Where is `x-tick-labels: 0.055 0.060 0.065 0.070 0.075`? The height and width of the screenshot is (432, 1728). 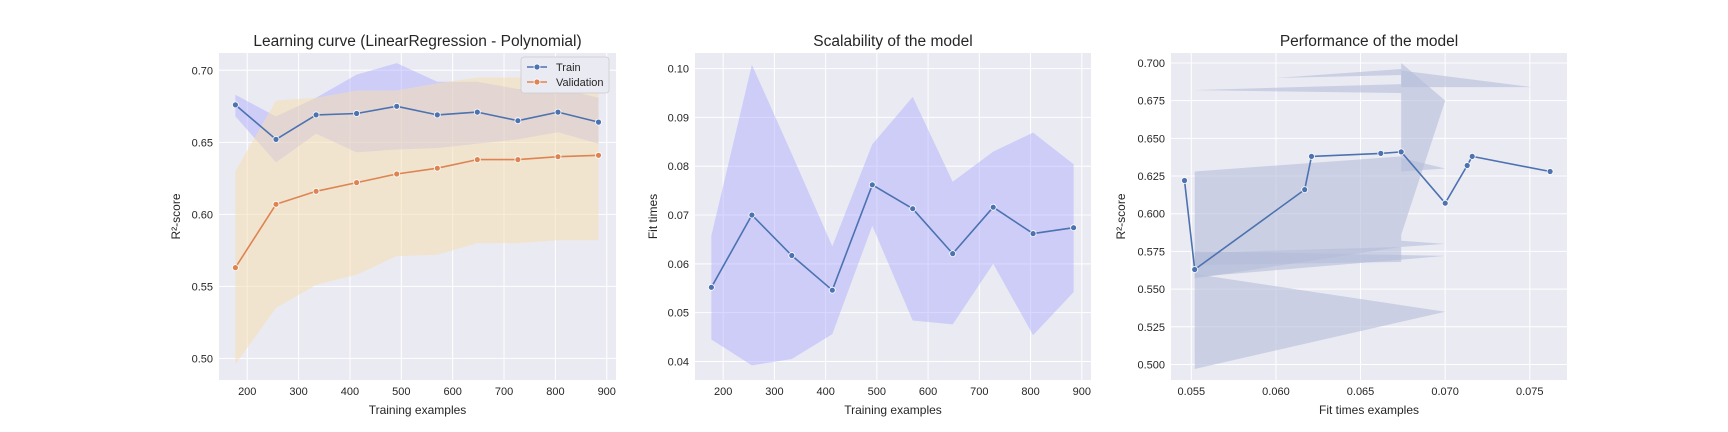 x-tick-labels: 0.055 0.060 0.065 0.070 0.075 is located at coordinates (1361, 392).